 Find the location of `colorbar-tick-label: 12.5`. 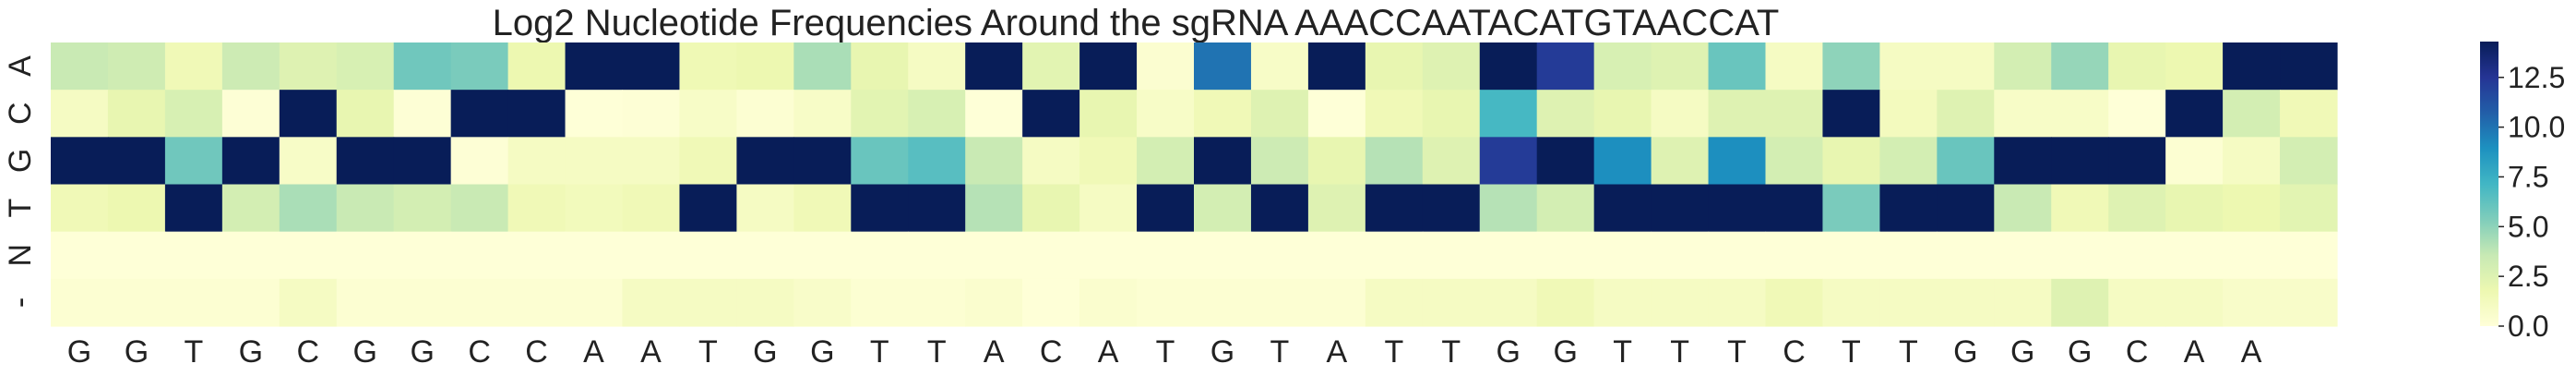

colorbar-tick-label: 12.5 is located at coordinates (2536, 77).